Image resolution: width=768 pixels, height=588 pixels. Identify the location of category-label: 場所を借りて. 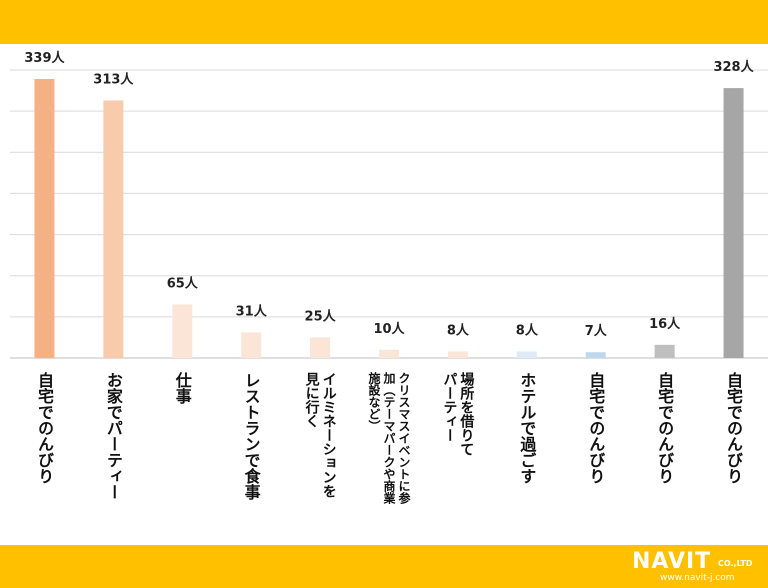
(466, 413).